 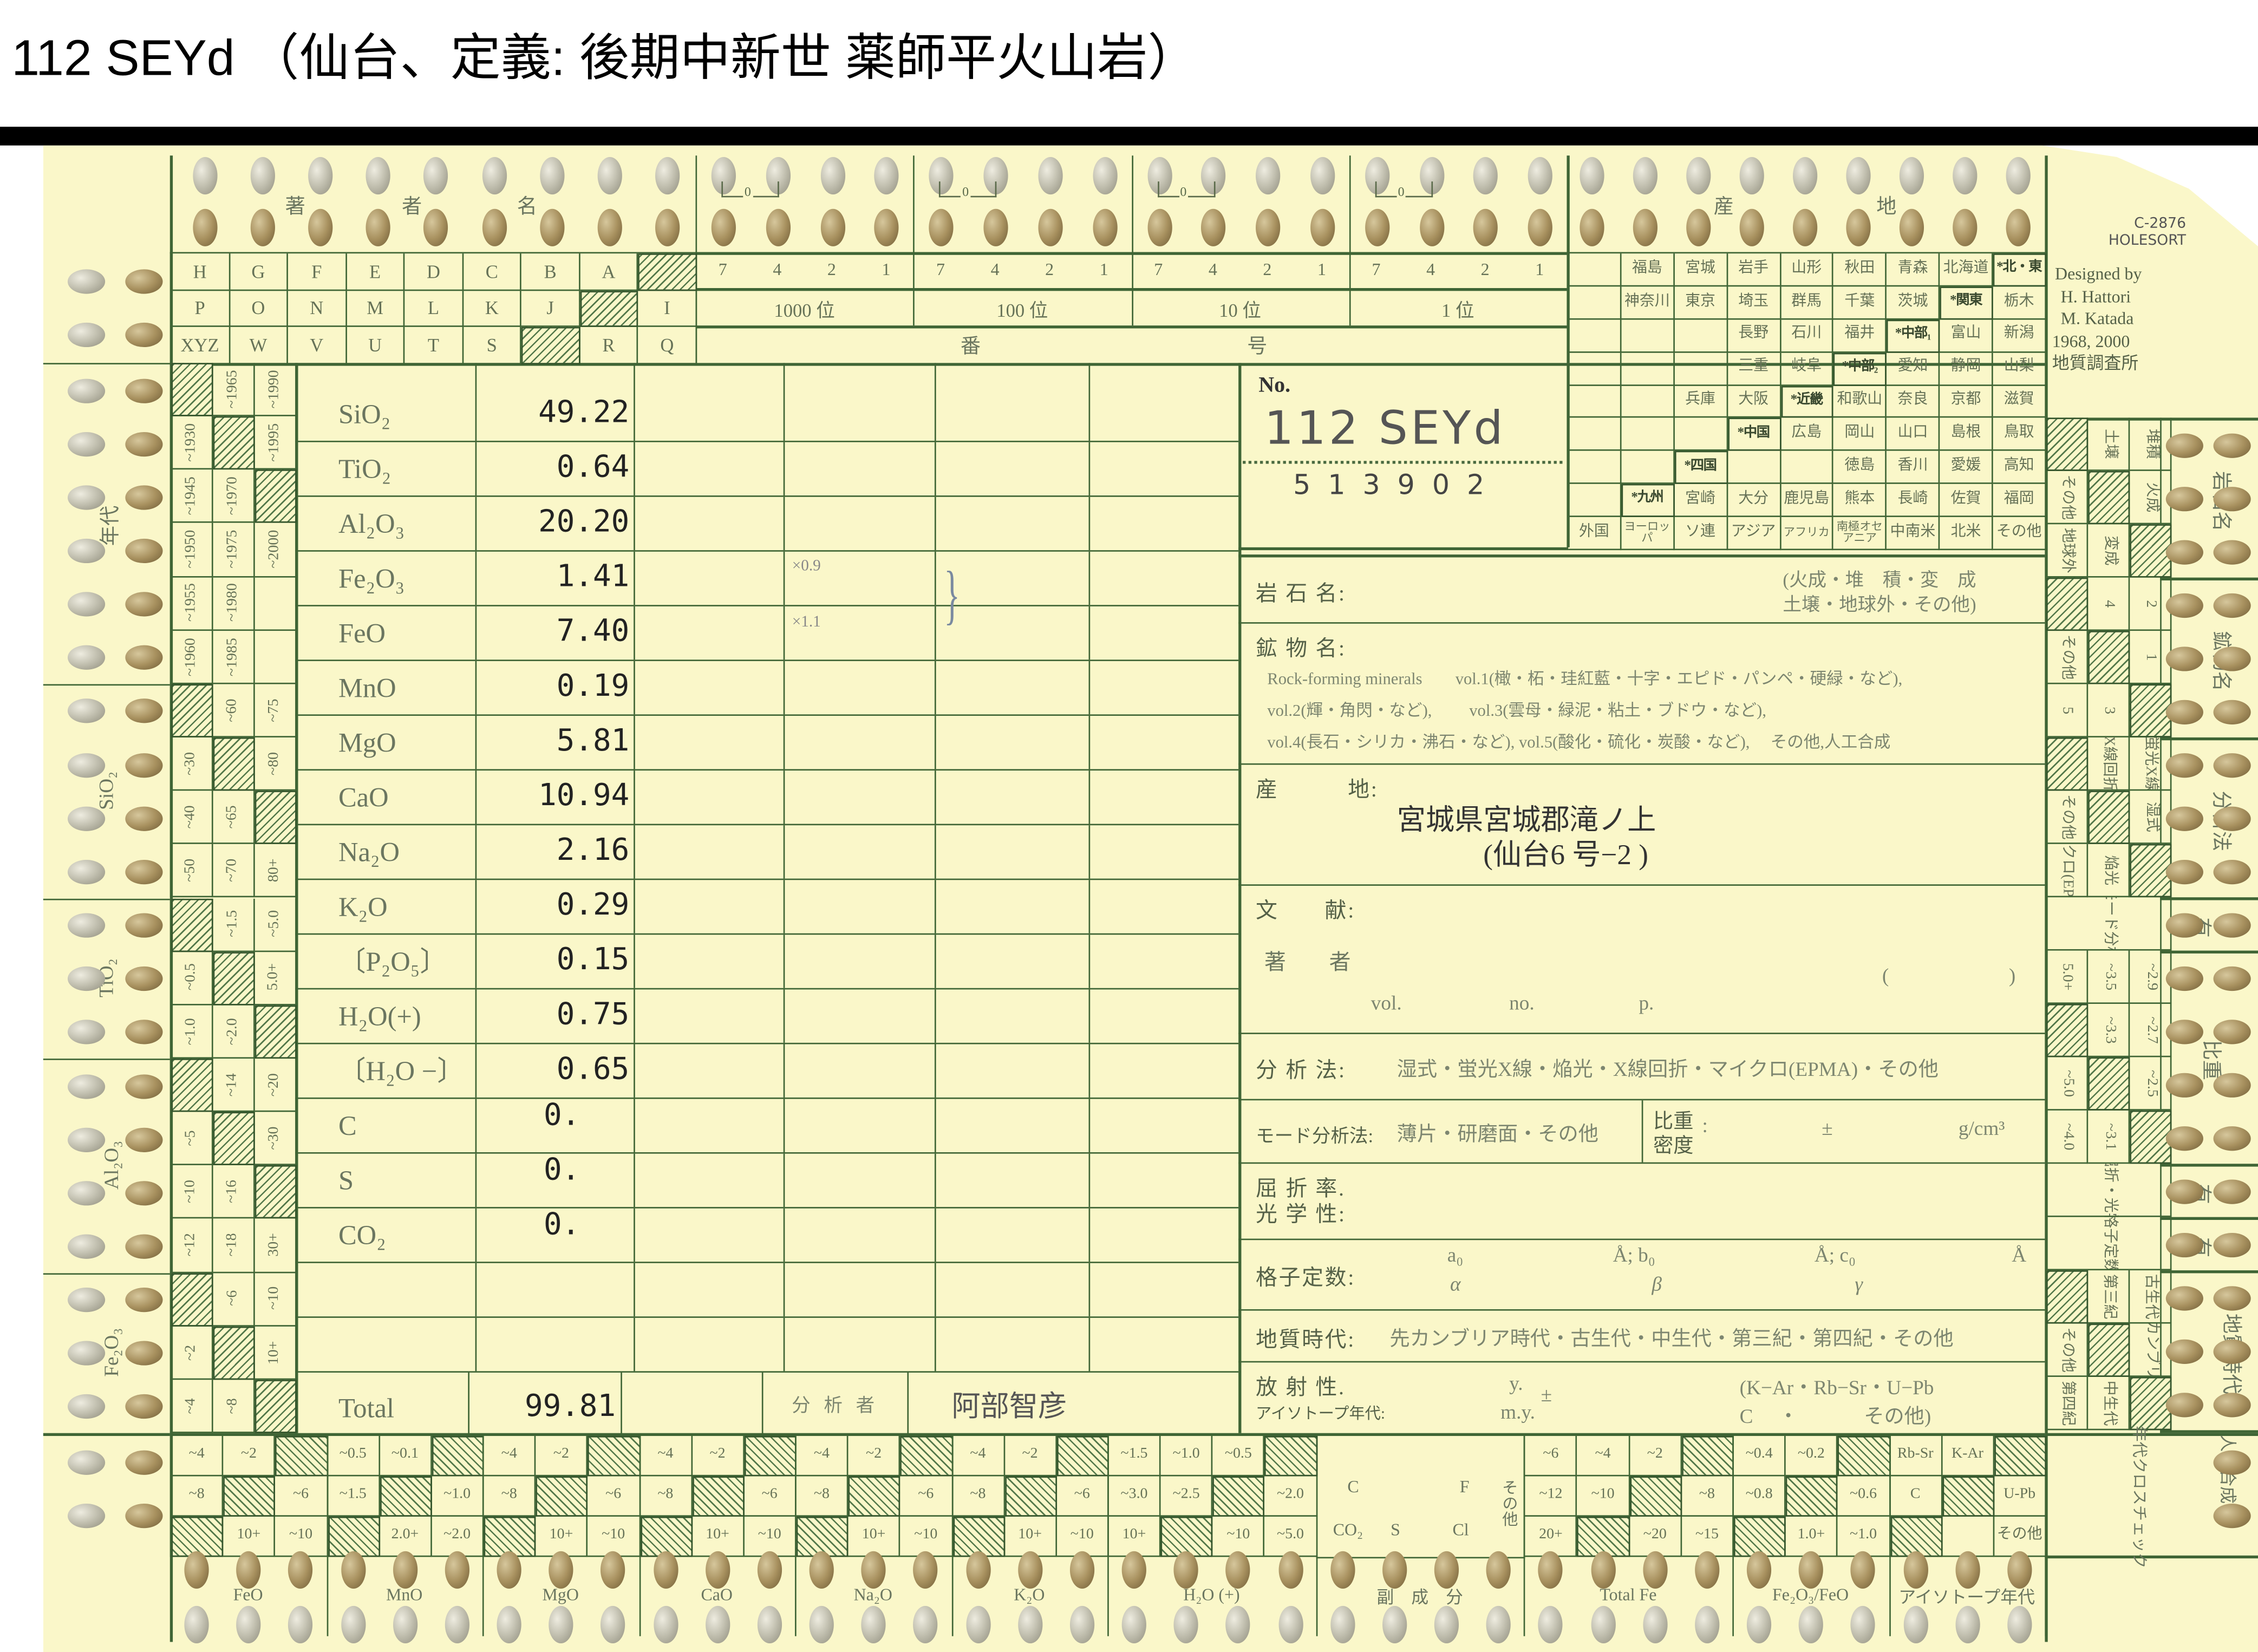 What do you see at coordinates (232, 603) in the screenshot?
I see `cell-text: ~1980` at bounding box center [232, 603].